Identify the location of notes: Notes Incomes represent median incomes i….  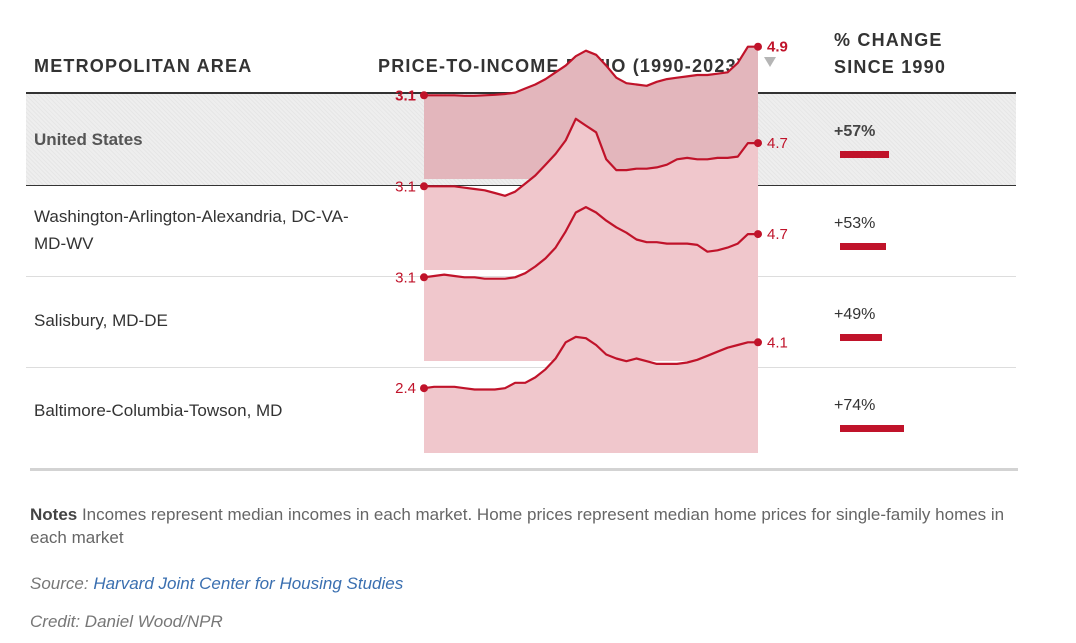
(535, 526).